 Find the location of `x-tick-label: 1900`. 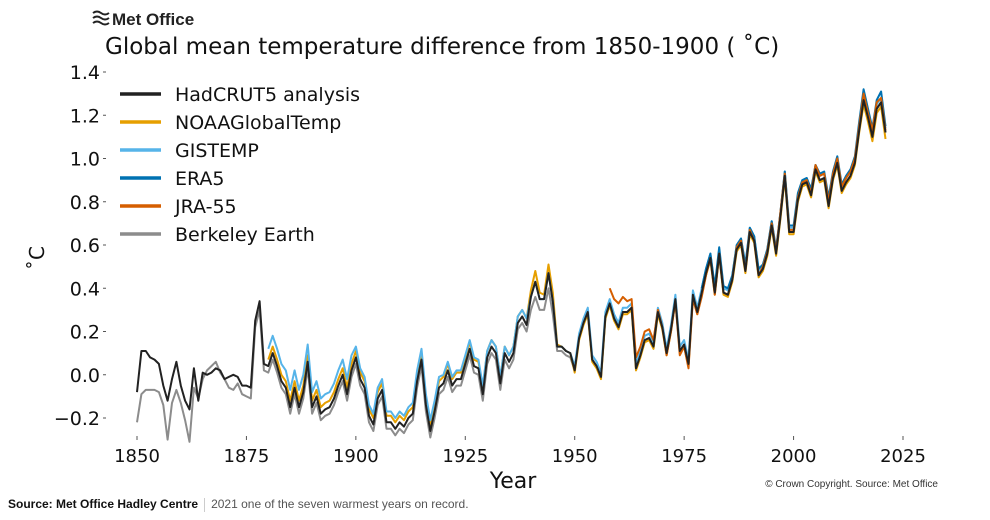

x-tick-label: 1900 is located at coordinates (356, 456).